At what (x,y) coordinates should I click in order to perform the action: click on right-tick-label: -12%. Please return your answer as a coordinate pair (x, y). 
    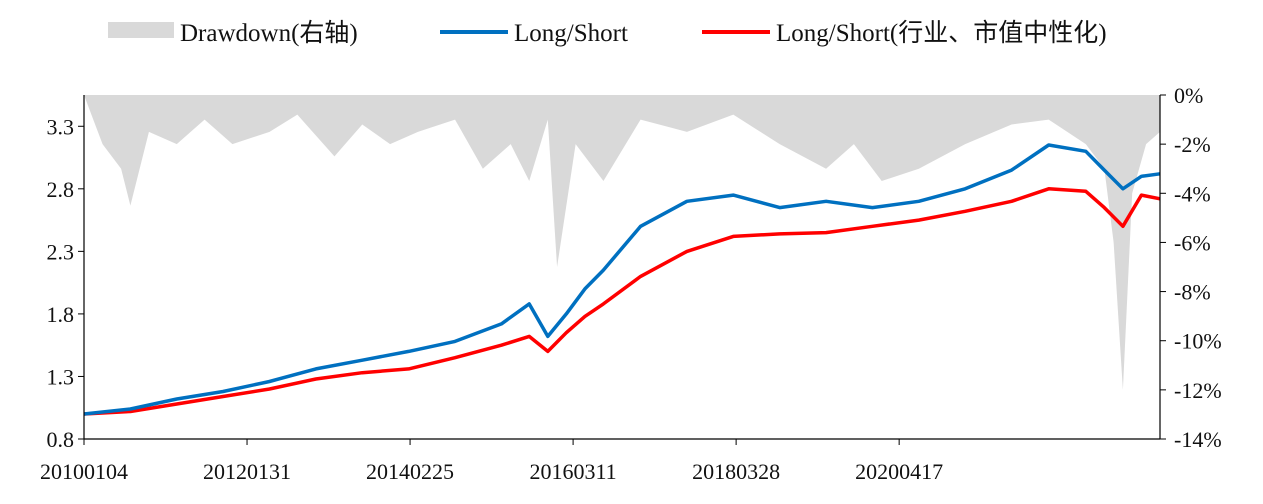
    Looking at the image, I should click on (1198, 390).